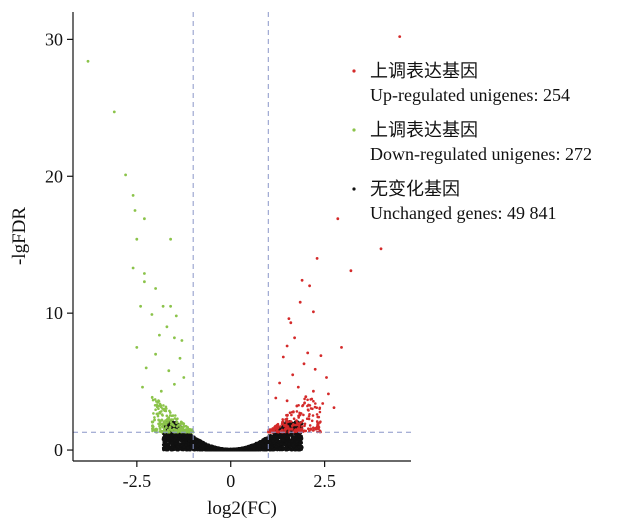 The width and height of the screenshot is (634, 522). I want to click on legend-note-down: Down-regulated unigenes: 272, so click(481, 154).